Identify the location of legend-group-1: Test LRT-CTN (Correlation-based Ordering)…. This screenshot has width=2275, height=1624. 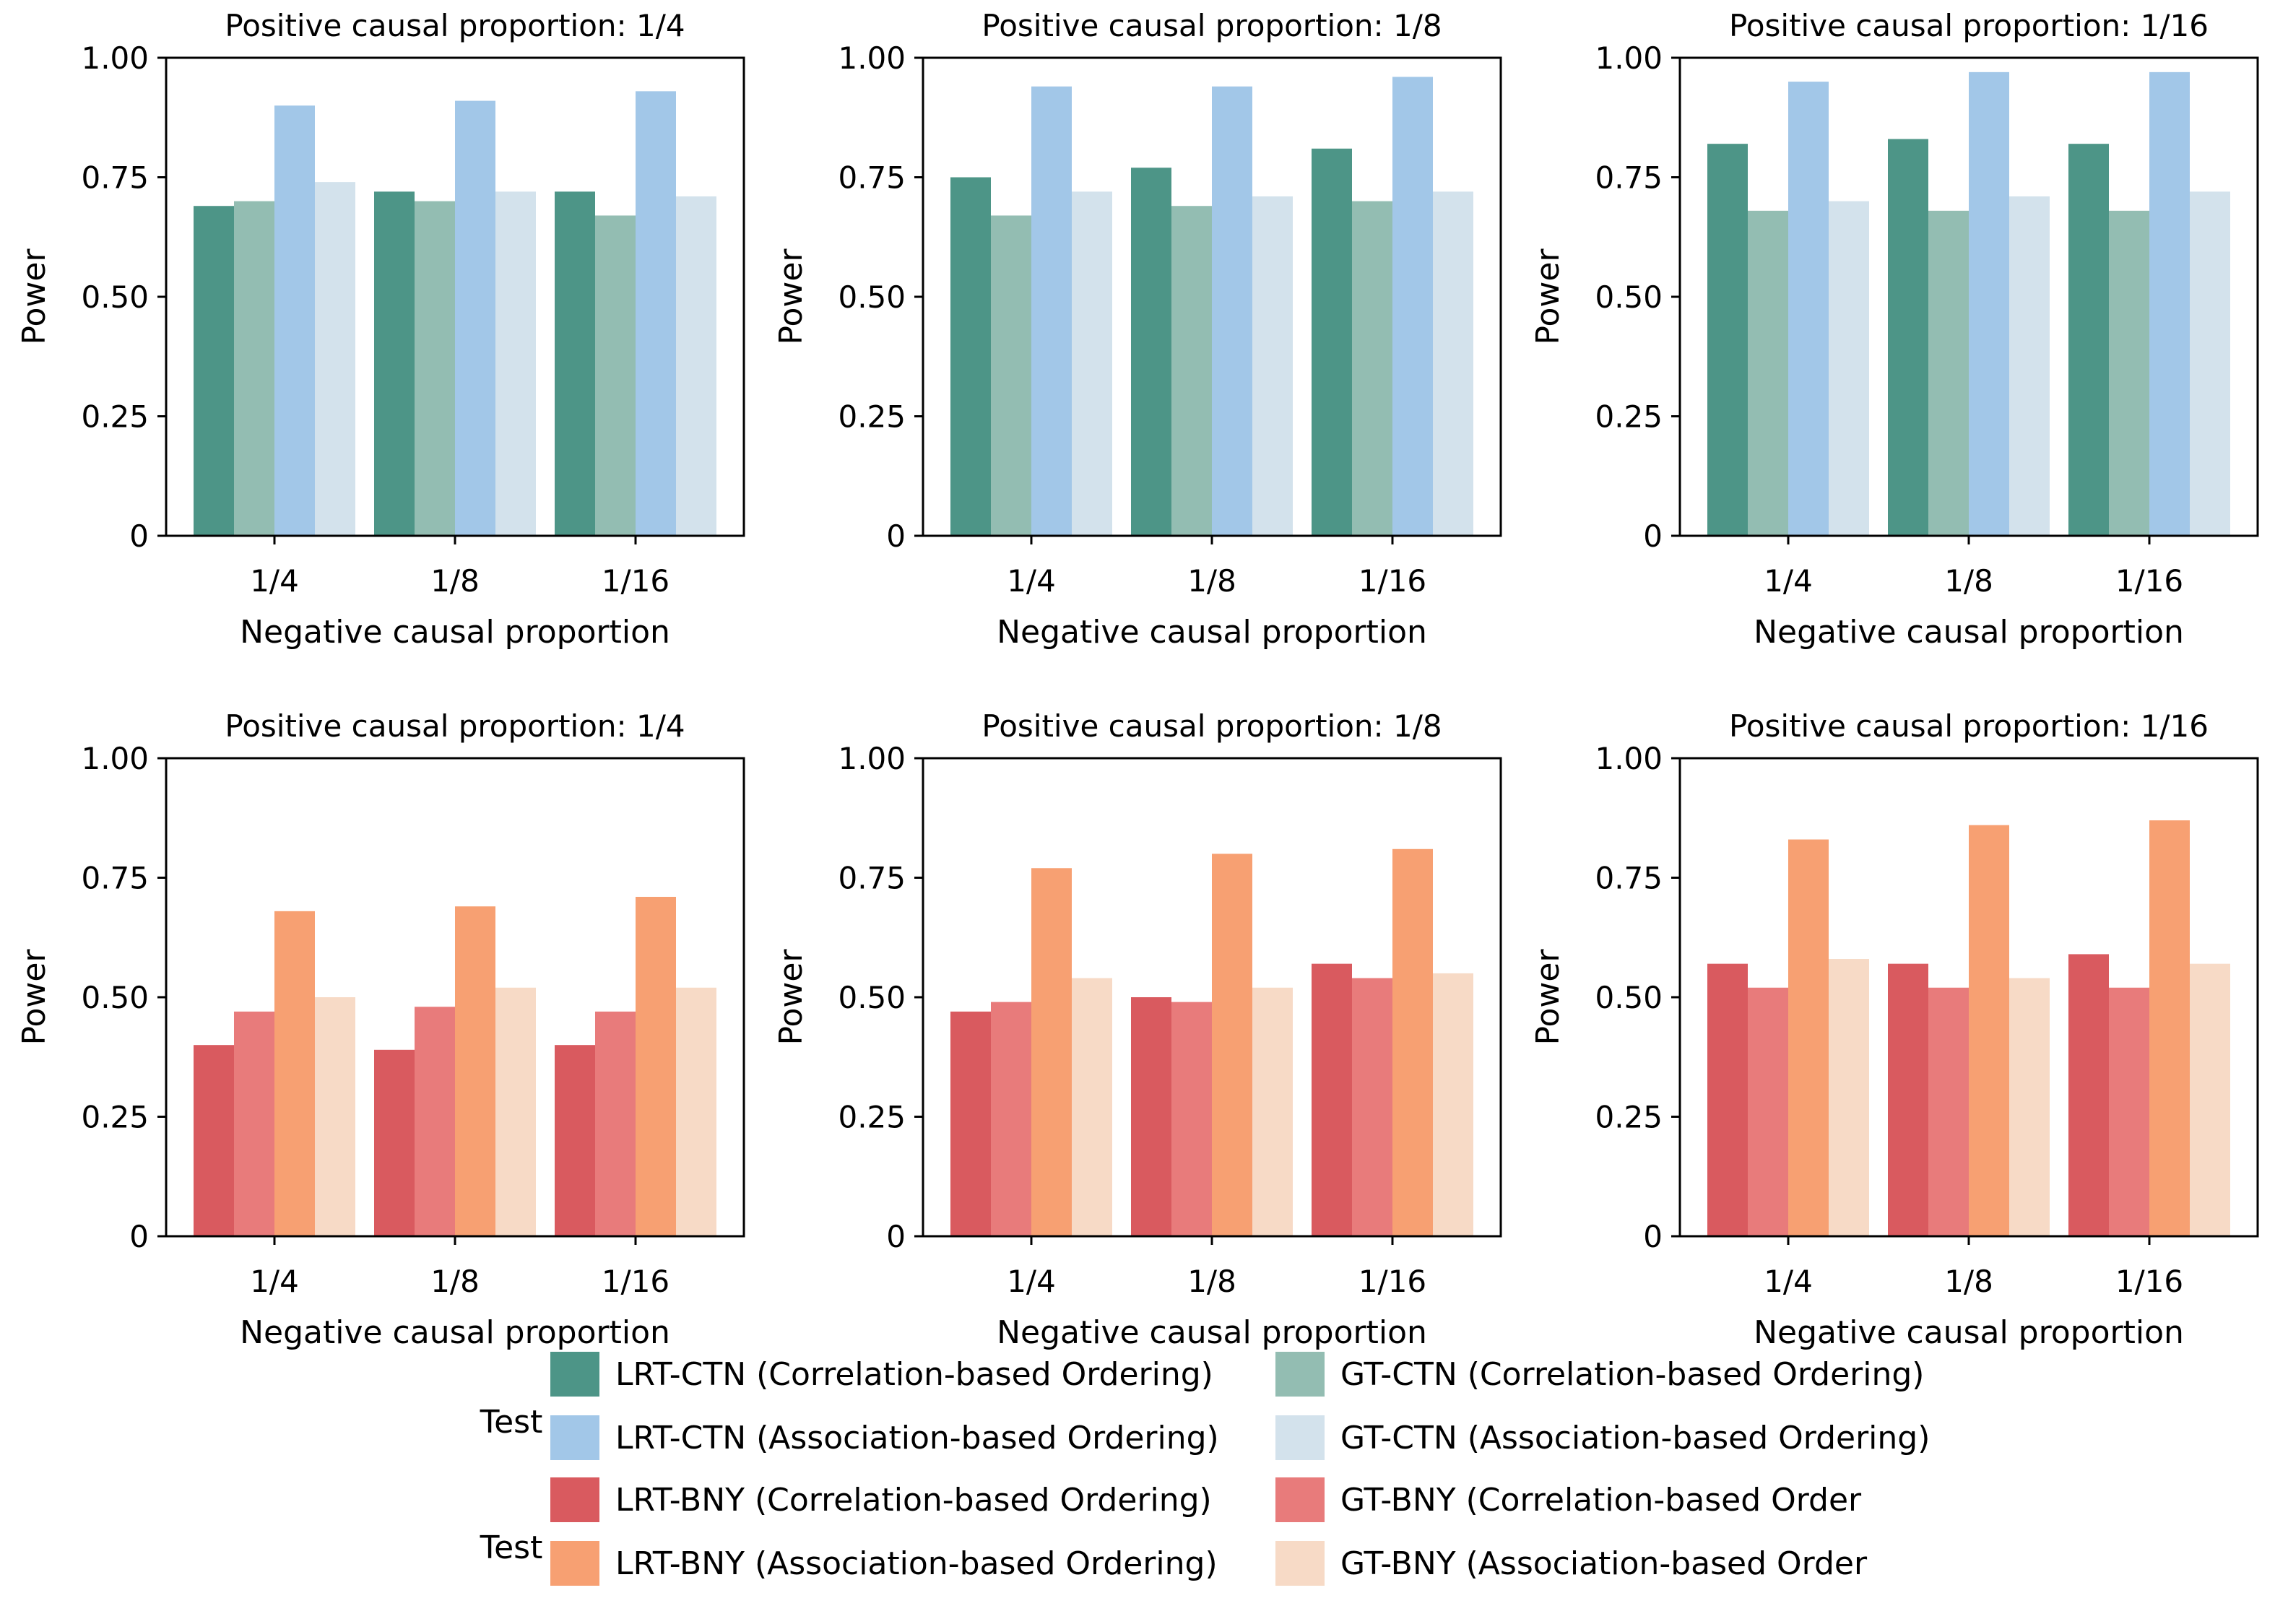
(1205, 1406).